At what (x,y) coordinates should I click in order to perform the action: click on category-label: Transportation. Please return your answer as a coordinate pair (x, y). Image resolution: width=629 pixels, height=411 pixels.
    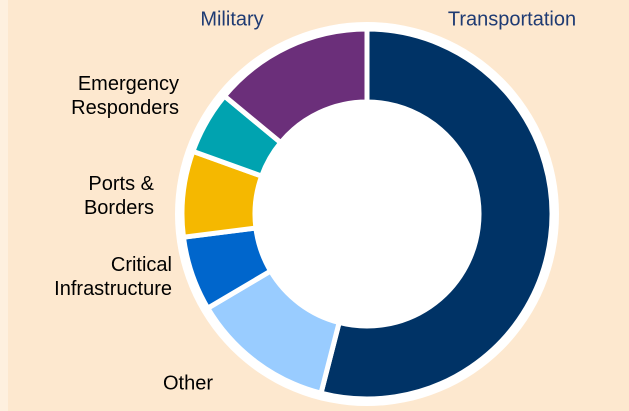
    Looking at the image, I should click on (512, 19).